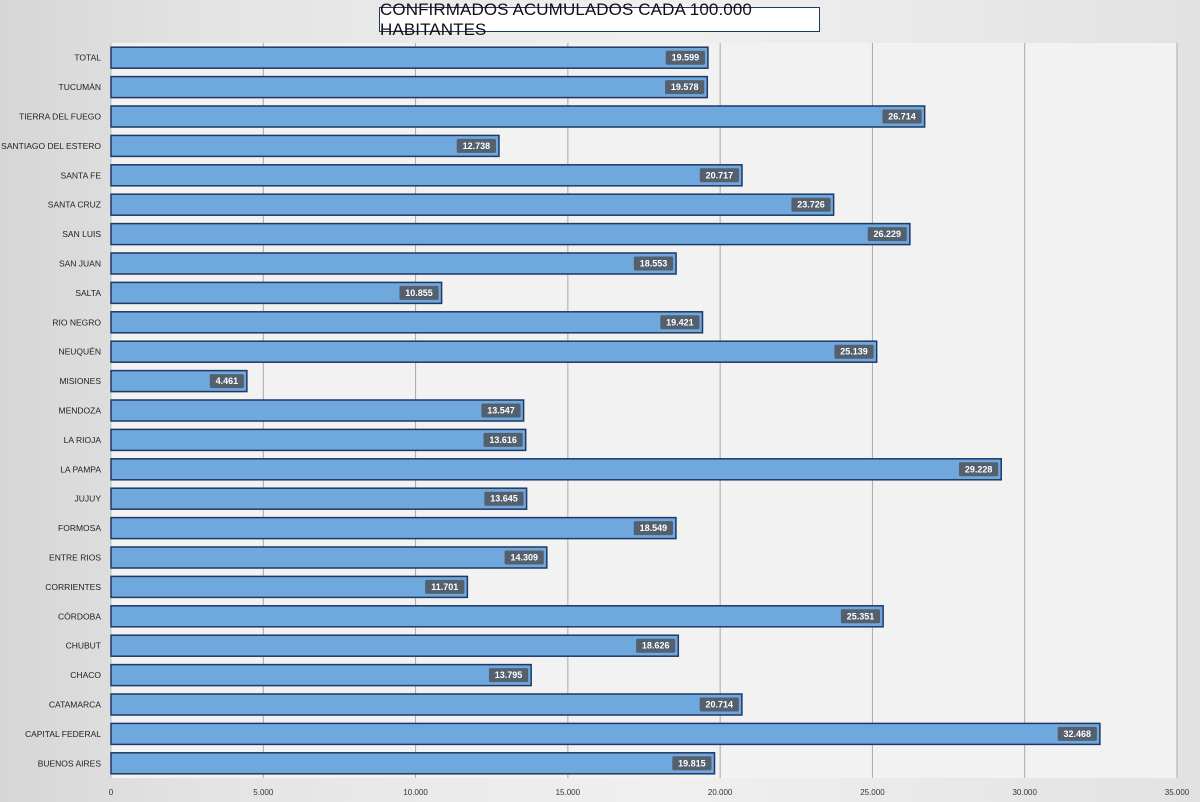 The height and width of the screenshot is (802, 1200). I want to click on data-label: 19.421, so click(680, 322).